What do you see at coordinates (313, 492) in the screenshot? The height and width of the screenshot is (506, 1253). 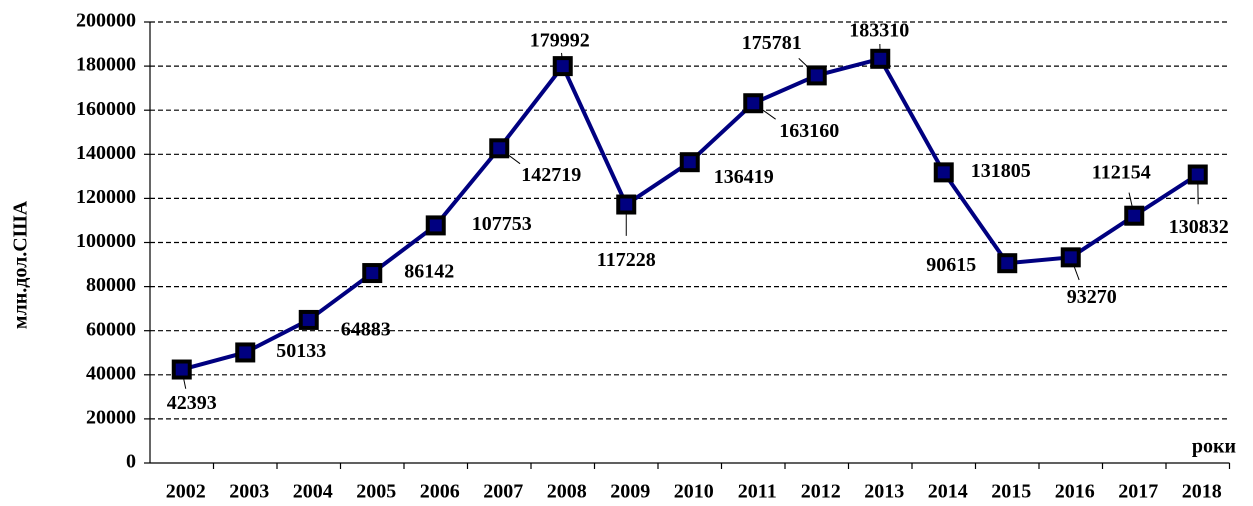 I see `x-tick-label: 2004` at bounding box center [313, 492].